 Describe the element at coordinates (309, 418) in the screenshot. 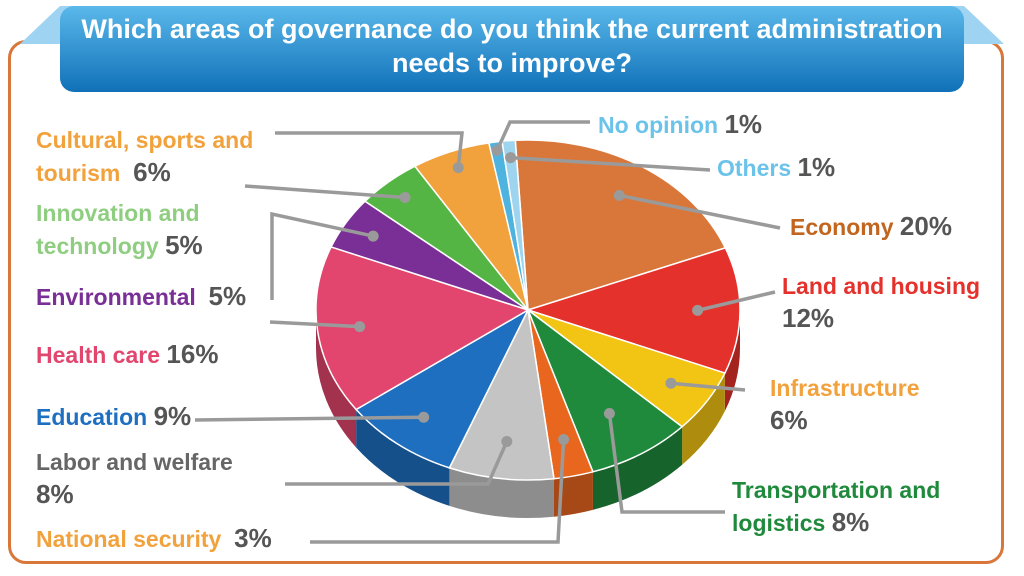

I see `leader-line-education` at that location.